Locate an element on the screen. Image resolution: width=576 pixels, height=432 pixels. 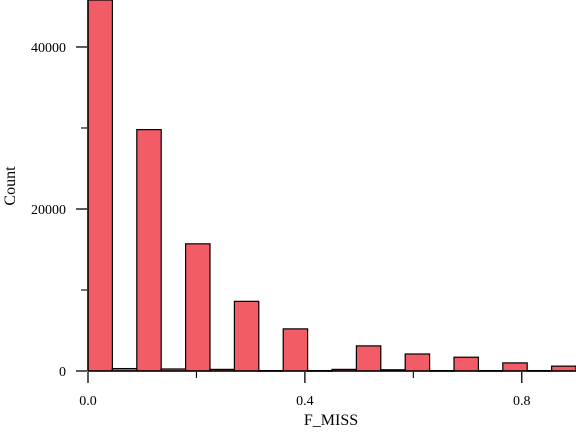
y-axis-title: Count is located at coordinates (10, 186).